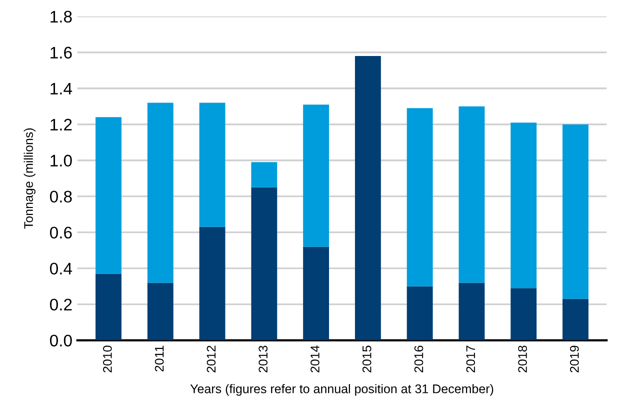 The height and width of the screenshot is (410, 619). Describe the element at coordinates (61, 52) in the screenshot. I see `y-tick-label: 1.6` at that location.